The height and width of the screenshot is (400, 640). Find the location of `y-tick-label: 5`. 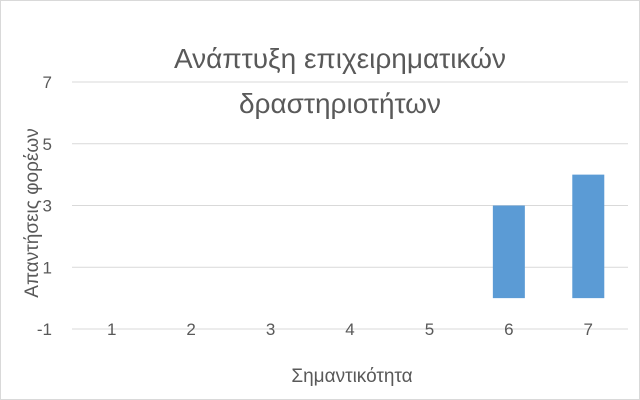

y-tick-label: 5 is located at coordinates (47, 144).